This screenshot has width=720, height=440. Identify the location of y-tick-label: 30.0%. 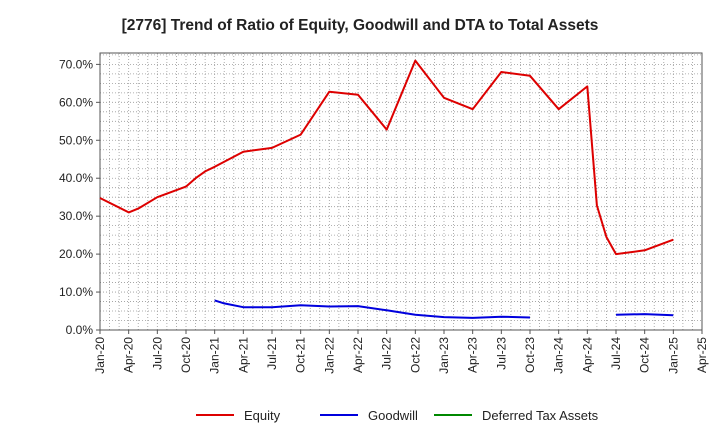
(76, 216).